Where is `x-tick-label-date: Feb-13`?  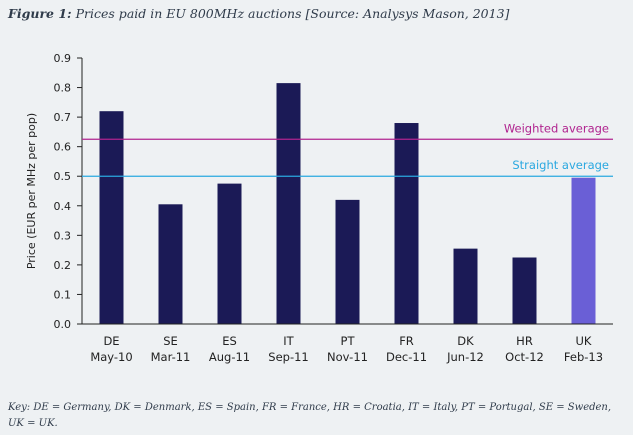
x-tick-label-date: Feb-13 is located at coordinates (583, 357).